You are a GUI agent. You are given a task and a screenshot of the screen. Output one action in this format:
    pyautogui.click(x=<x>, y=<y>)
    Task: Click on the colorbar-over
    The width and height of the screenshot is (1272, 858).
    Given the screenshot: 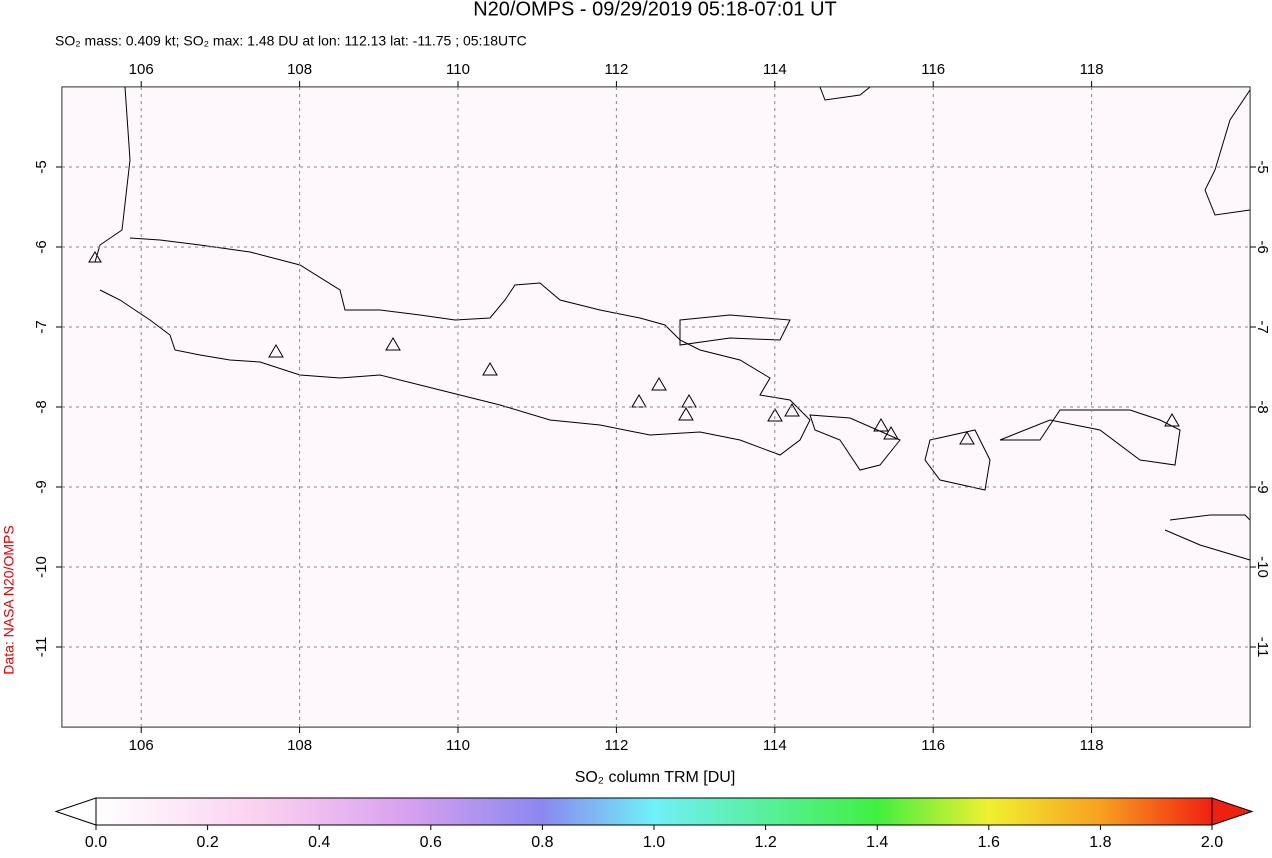 What is the action you would take?
    pyautogui.click(x=1232, y=811)
    